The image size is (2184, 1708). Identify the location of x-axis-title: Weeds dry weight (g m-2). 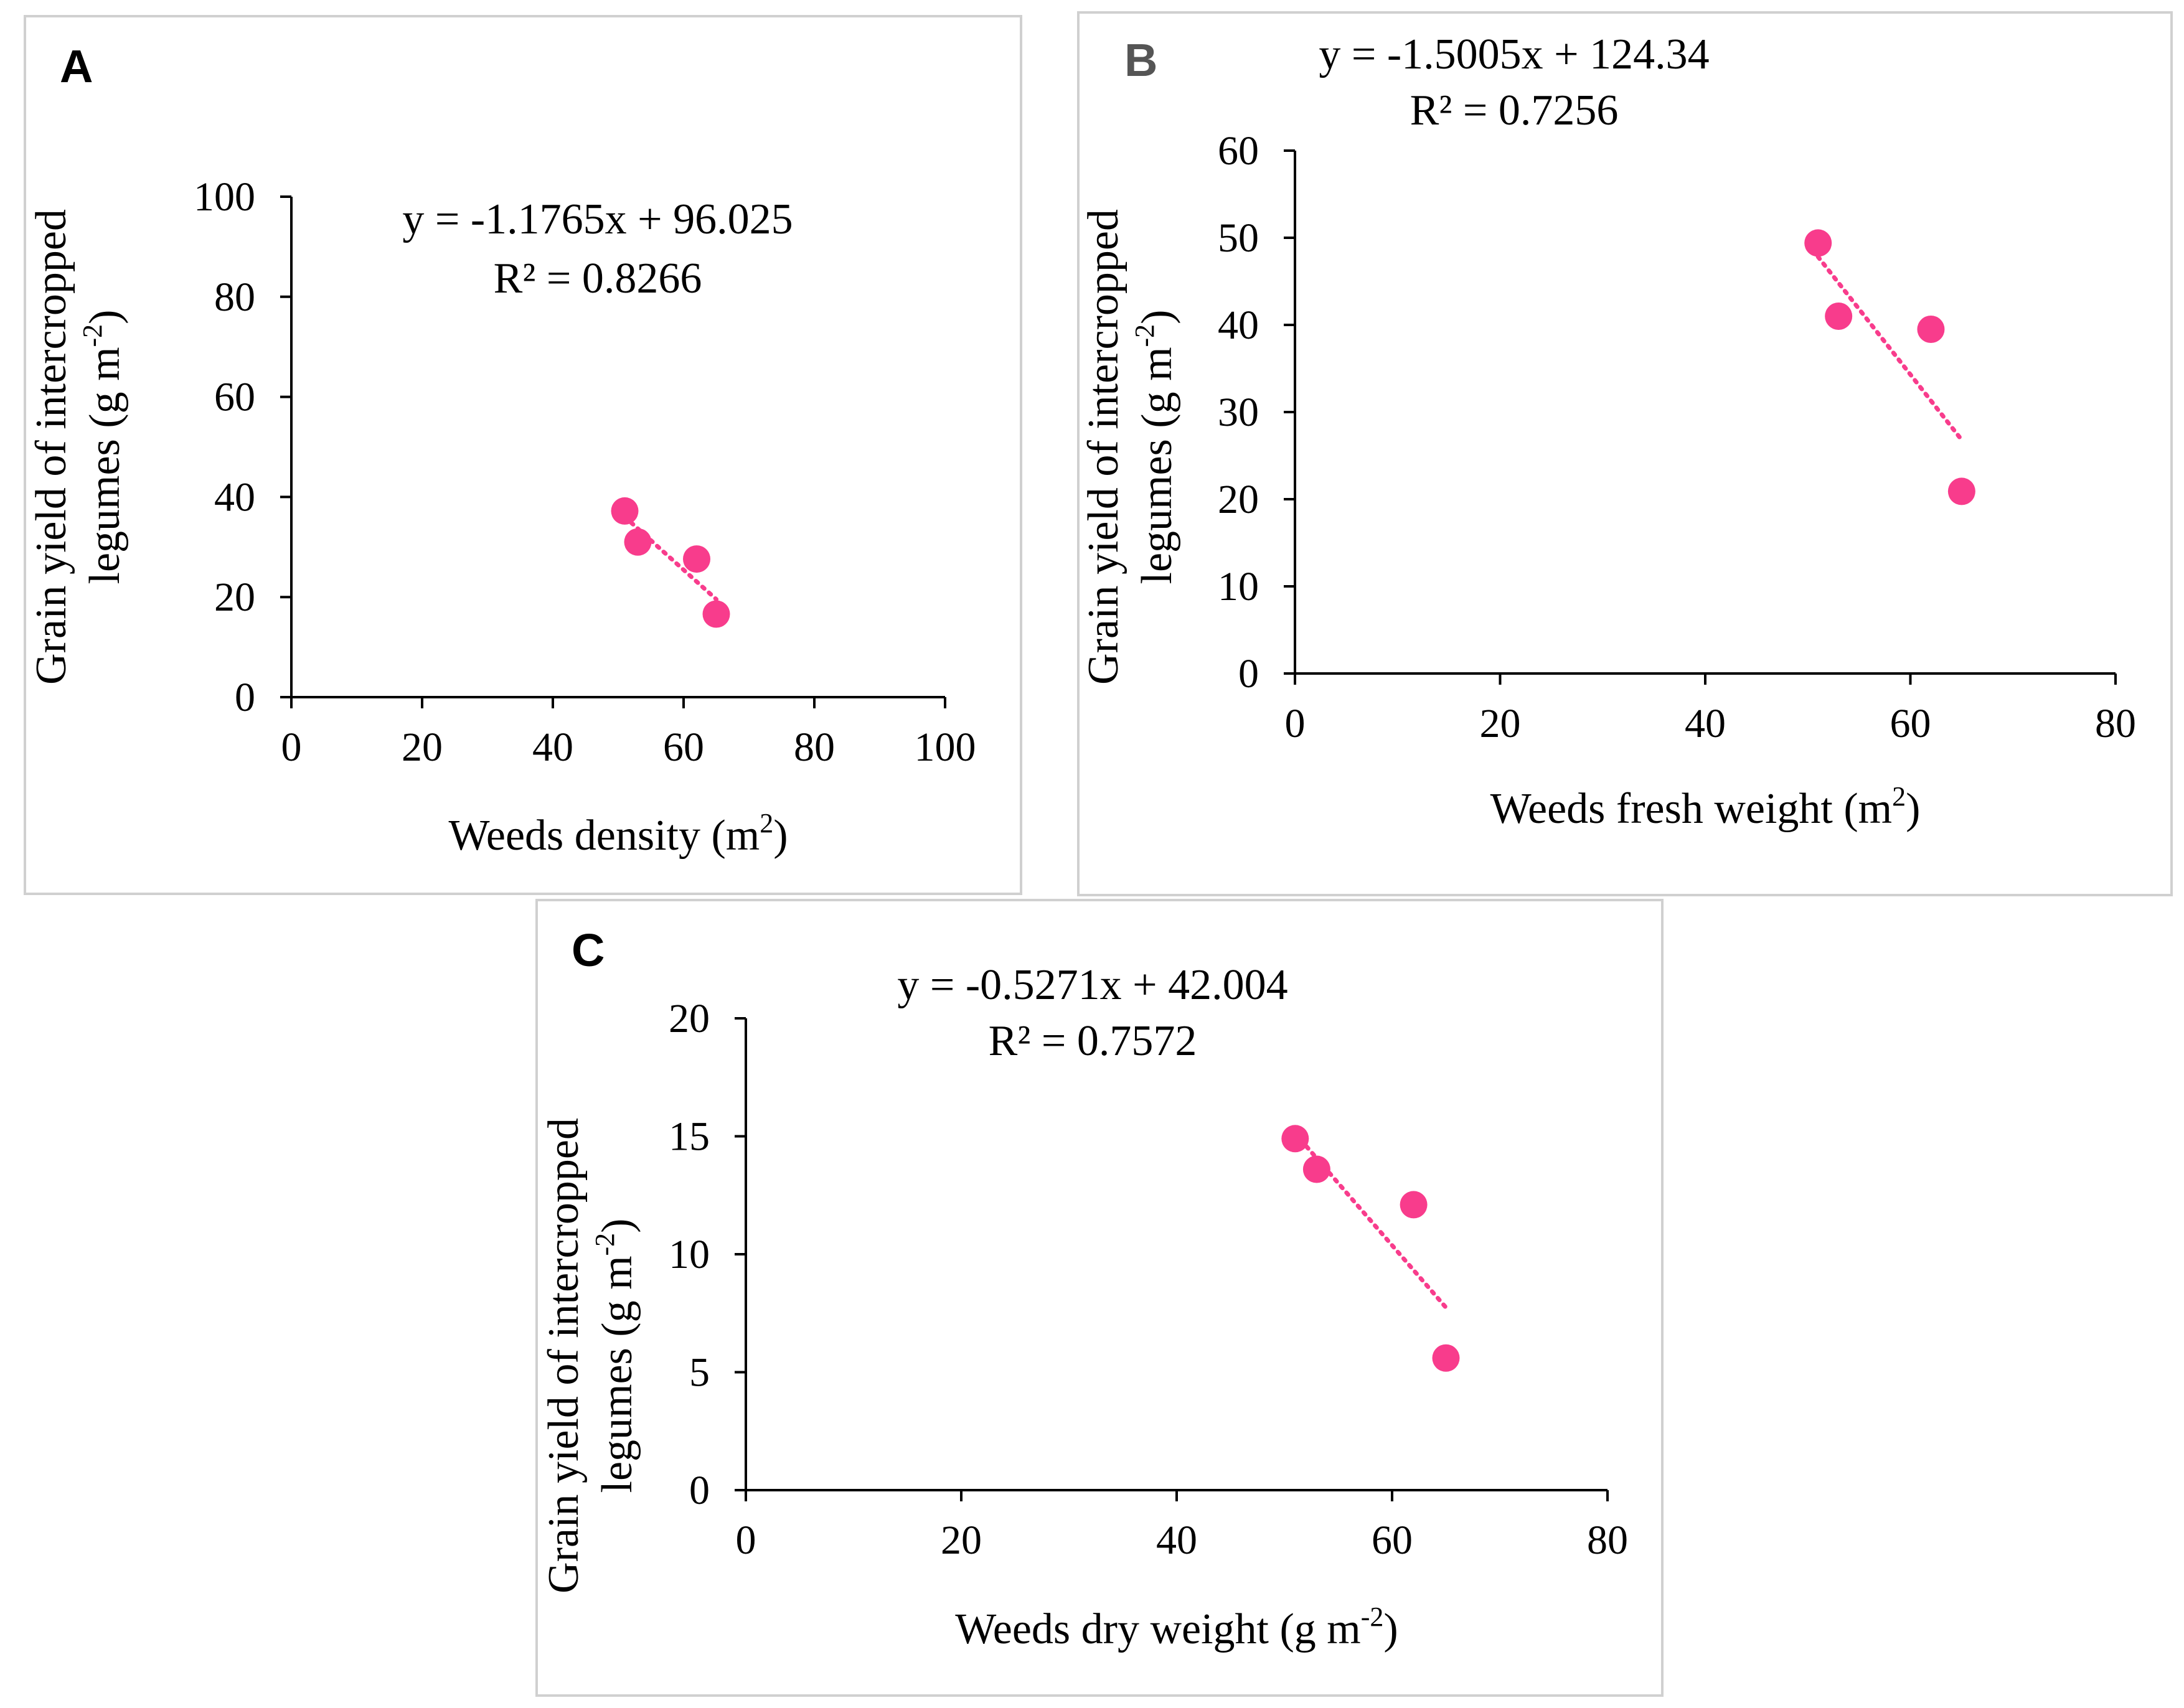
(1177, 1628).